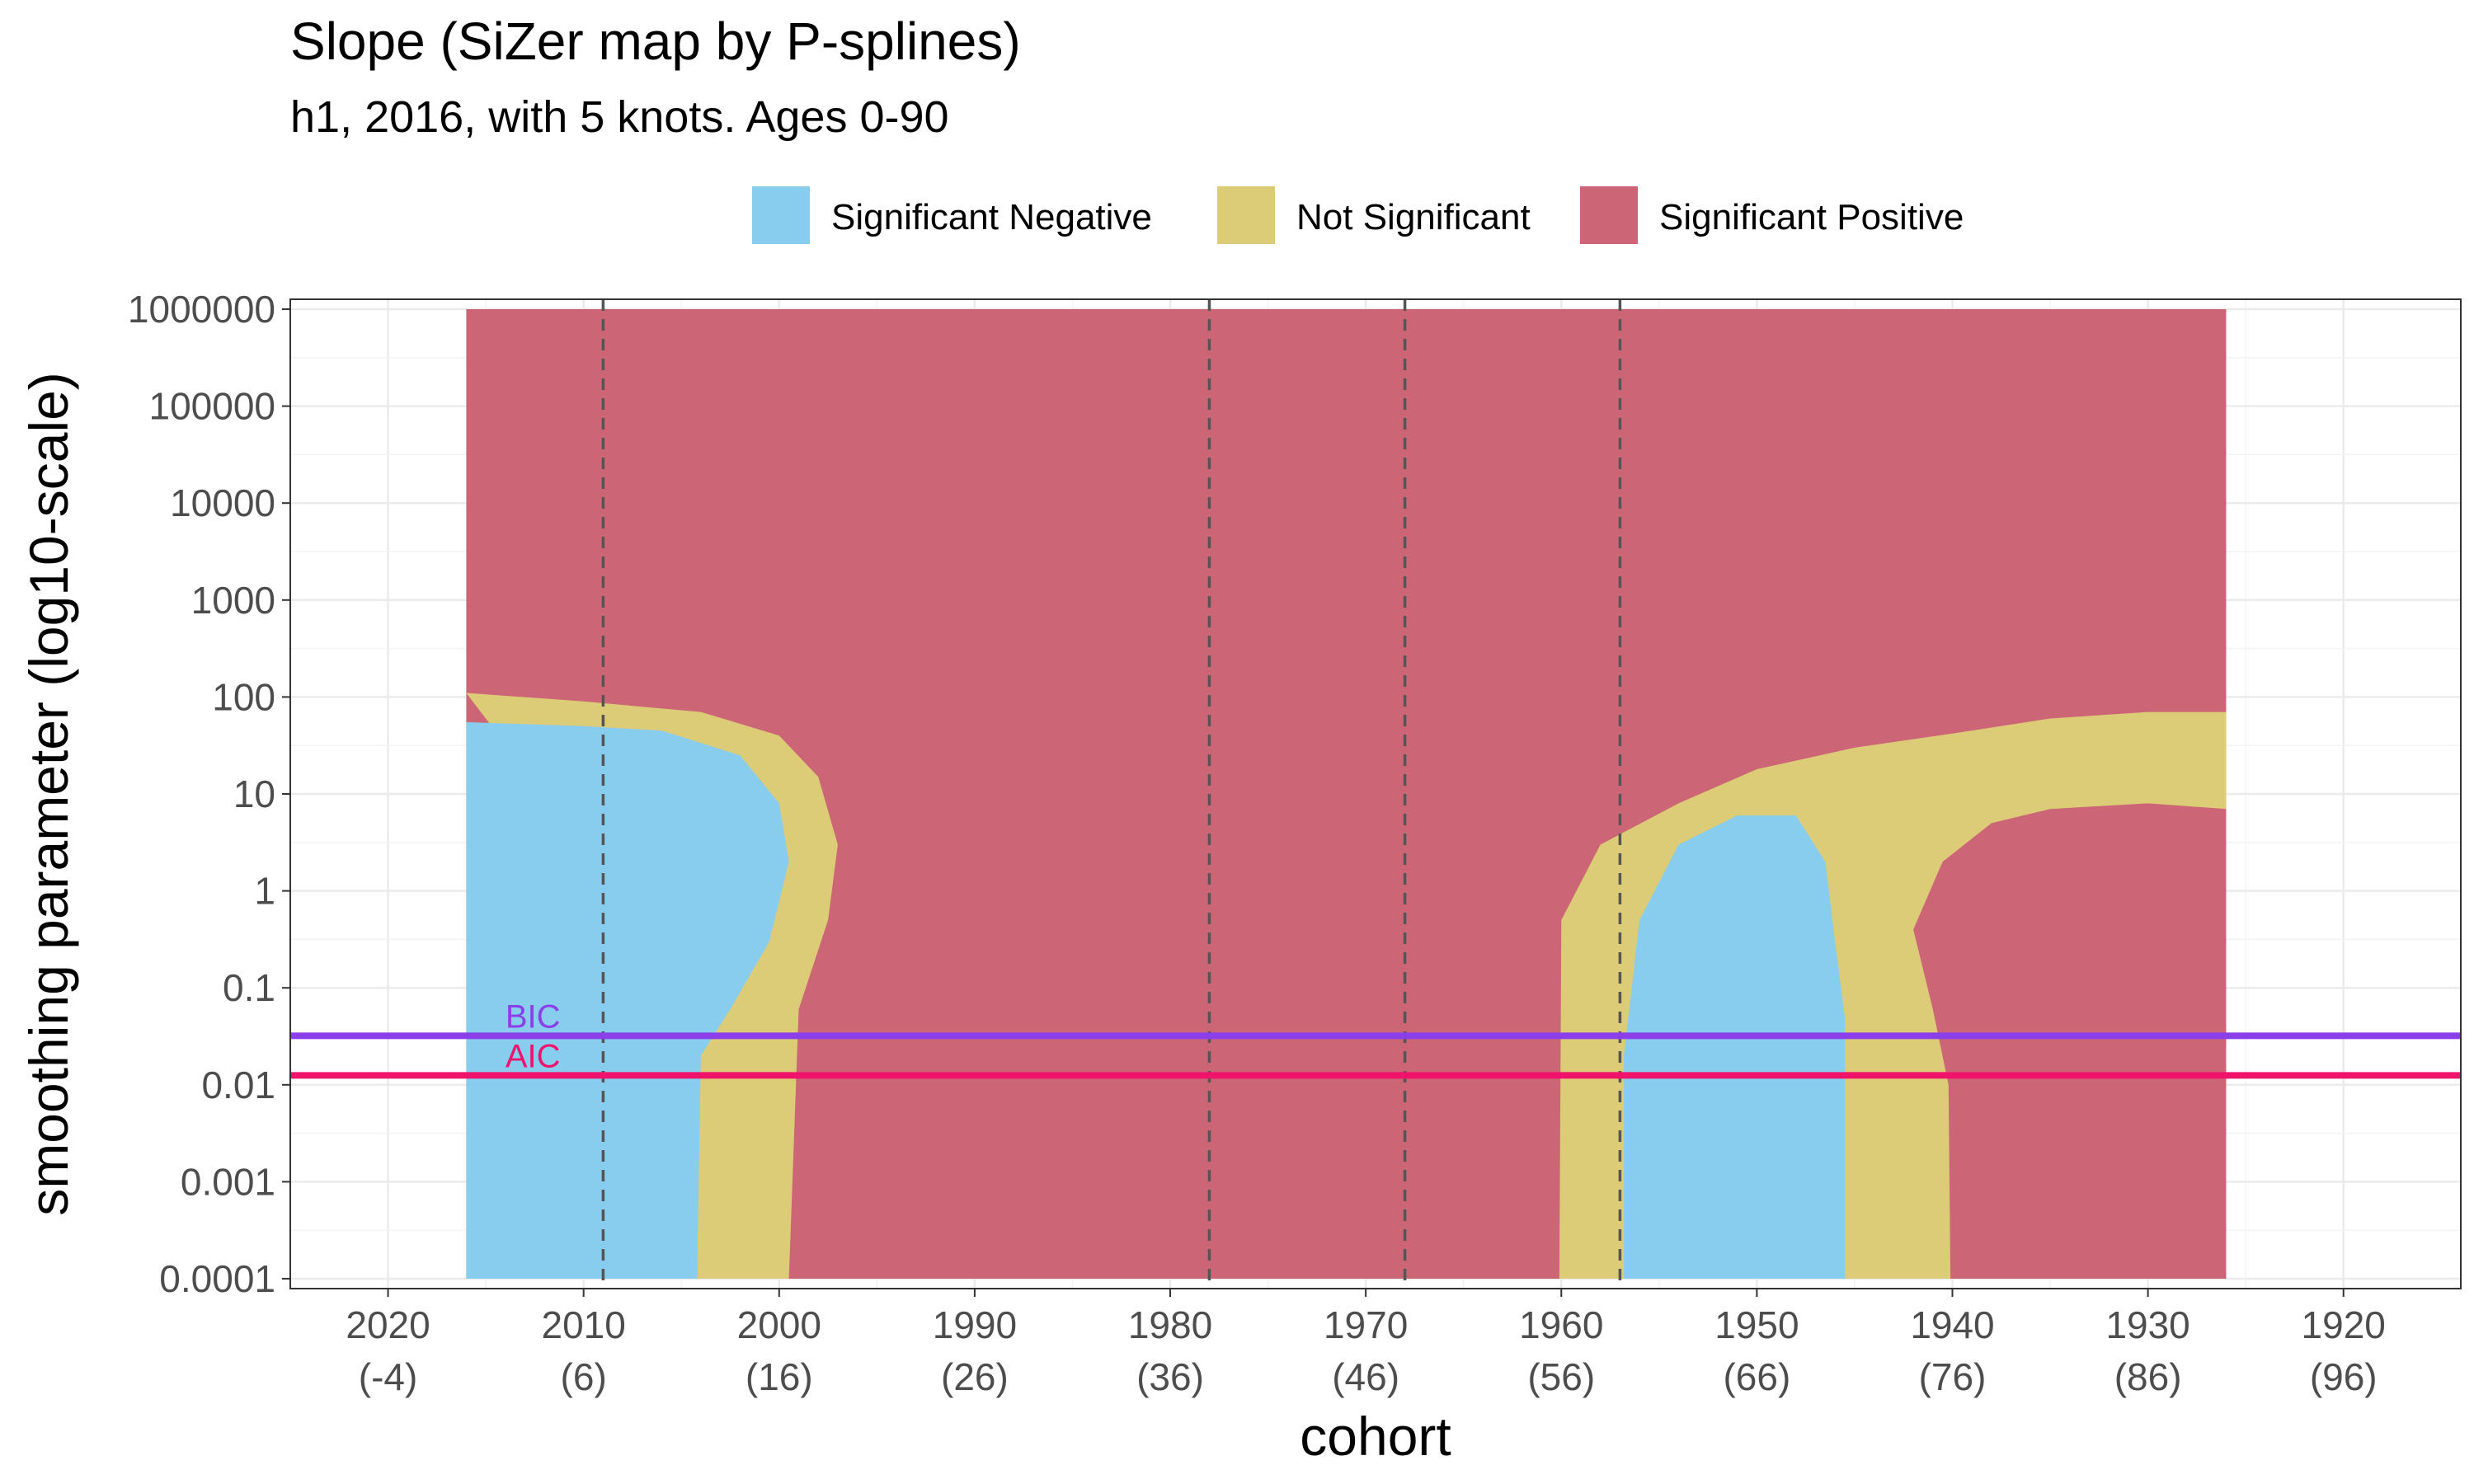  What do you see at coordinates (975, 1324) in the screenshot?
I see `x-tick-label: 1990` at bounding box center [975, 1324].